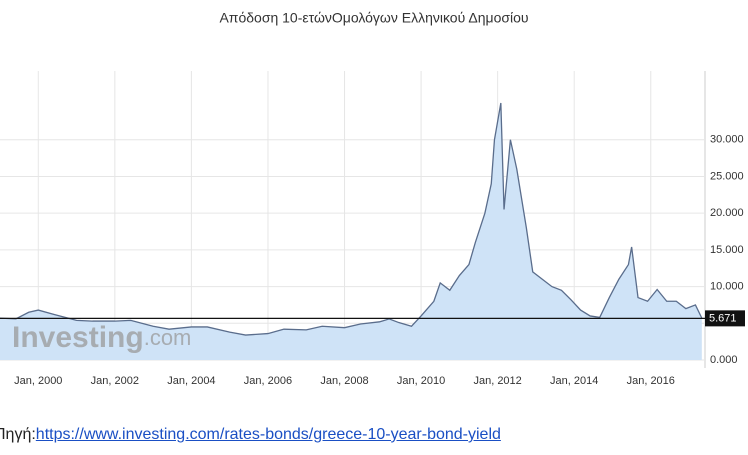  What do you see at coordinates (727, 250) in the screenshot?
I see `y-tick-label: 15.000` at bounding box center [727, 250].